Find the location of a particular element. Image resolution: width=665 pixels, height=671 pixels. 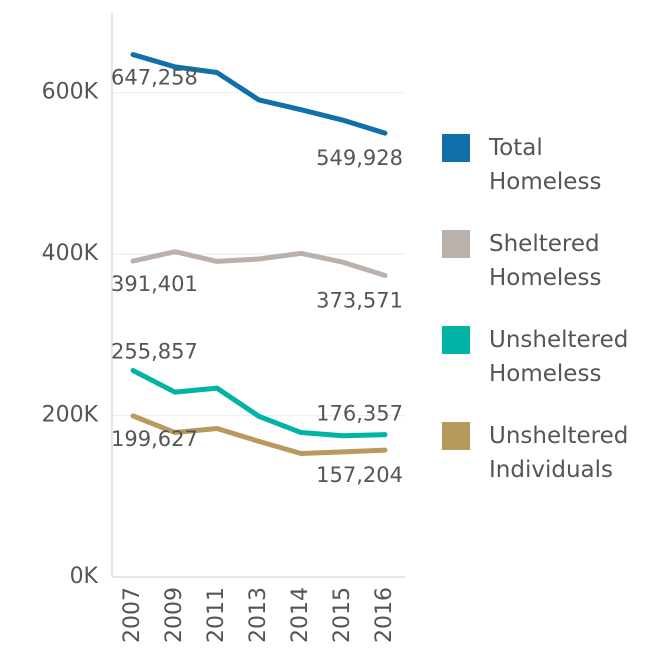

x-tick-label: 2011 is located at coordinates (216, 615).